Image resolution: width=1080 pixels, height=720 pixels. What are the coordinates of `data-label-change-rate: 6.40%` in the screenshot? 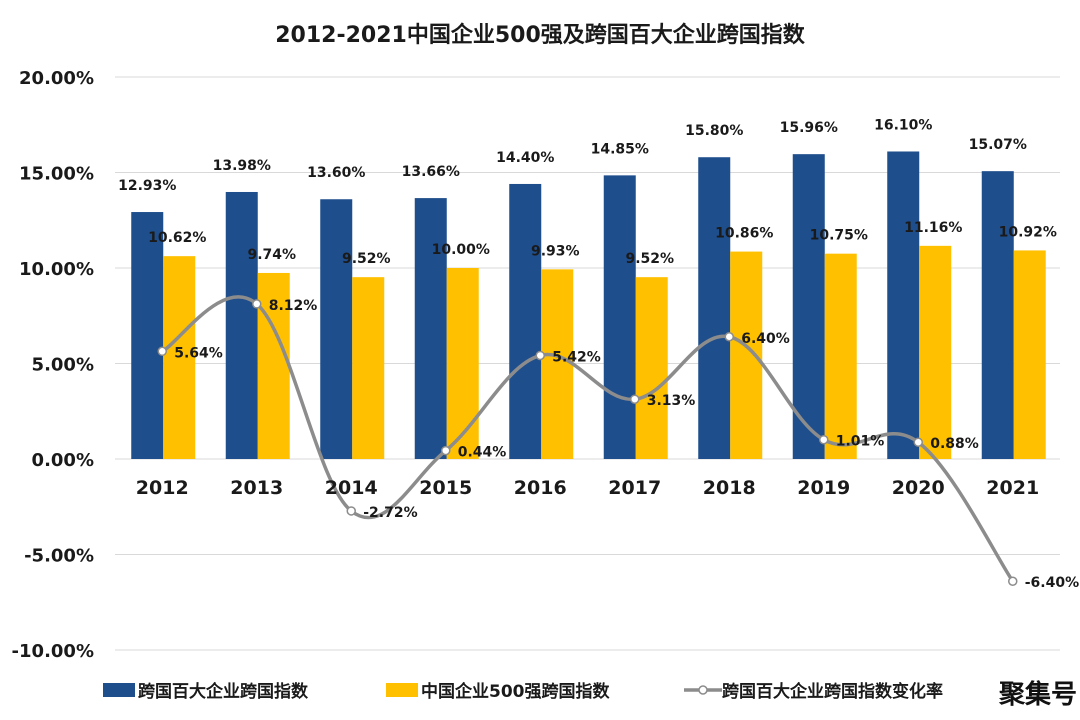 It's located at (765, 339).